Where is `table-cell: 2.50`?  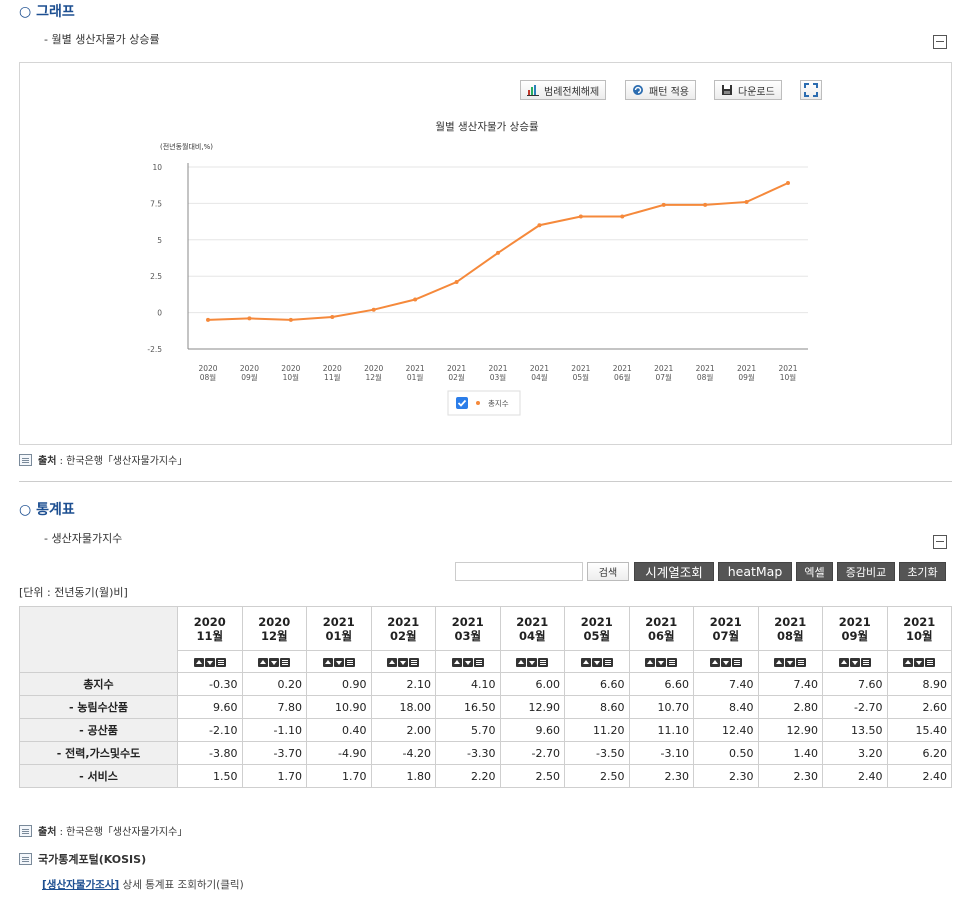
table-cell: 2.50 is located at coordinates (532, 776).